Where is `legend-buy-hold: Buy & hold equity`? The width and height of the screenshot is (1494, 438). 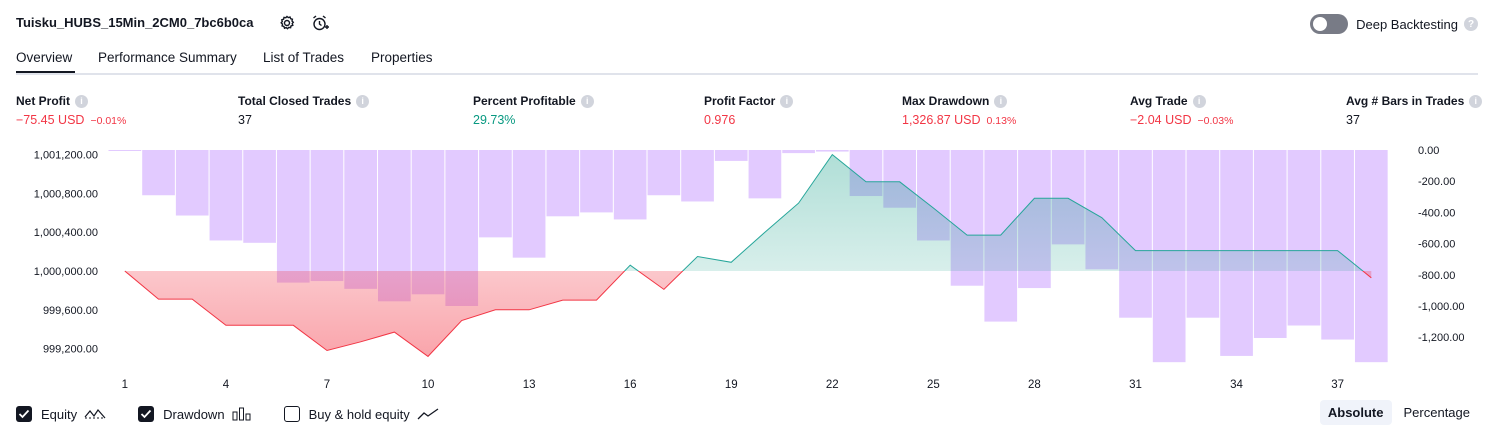 legend-buy-hold: Buy & hold equity is located at coordinates (361, 414).